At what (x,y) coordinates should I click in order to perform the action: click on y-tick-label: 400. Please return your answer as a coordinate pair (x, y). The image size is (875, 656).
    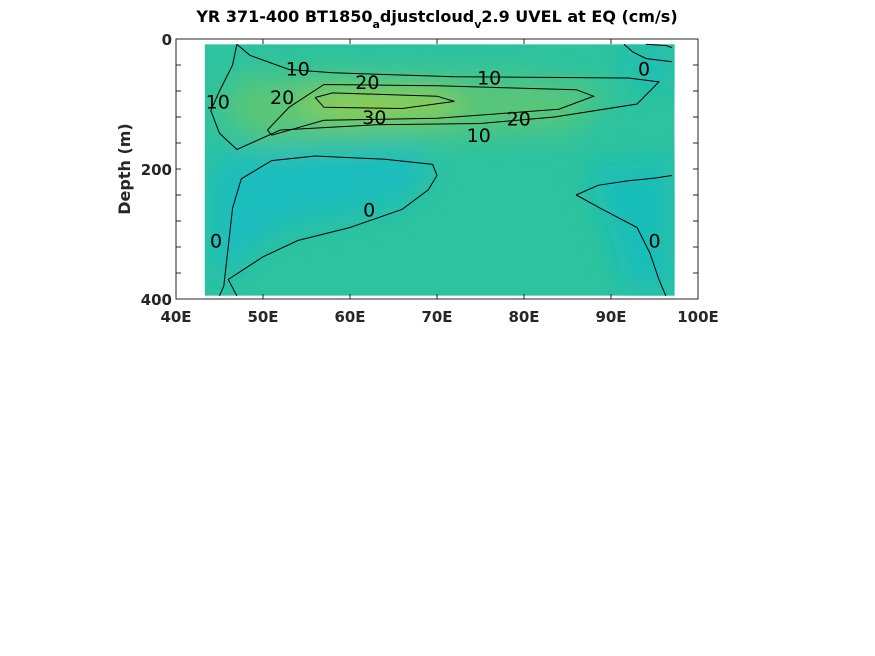
    Looking at the image, I should click on (156, 300).